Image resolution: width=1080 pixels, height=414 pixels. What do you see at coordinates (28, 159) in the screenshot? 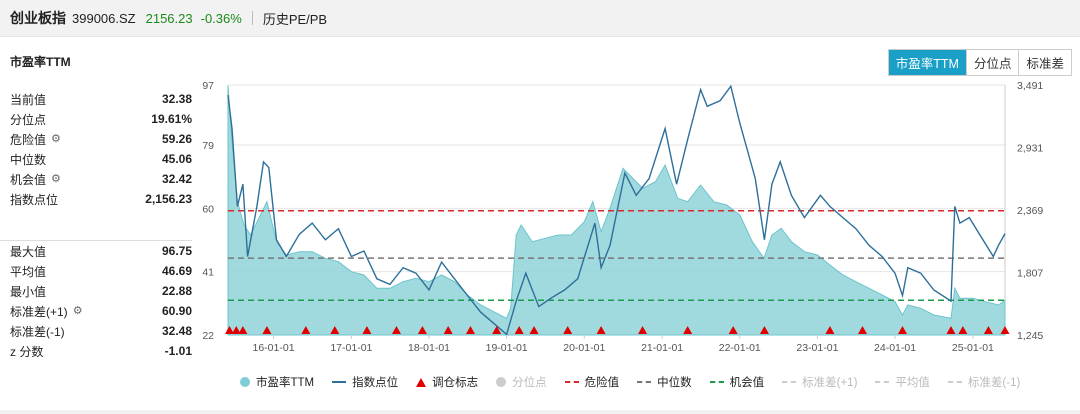
I see `stat-label: 中位数` at bounding box center [28, 159].